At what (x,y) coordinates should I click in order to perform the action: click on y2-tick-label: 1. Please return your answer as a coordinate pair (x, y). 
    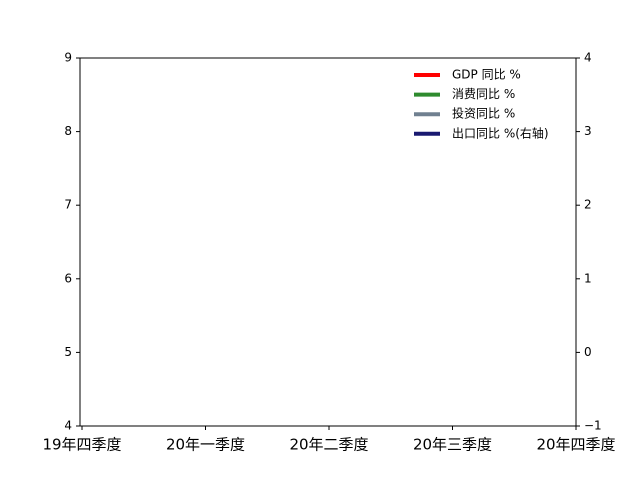
    Looking at the image, I should click on (588, 278).